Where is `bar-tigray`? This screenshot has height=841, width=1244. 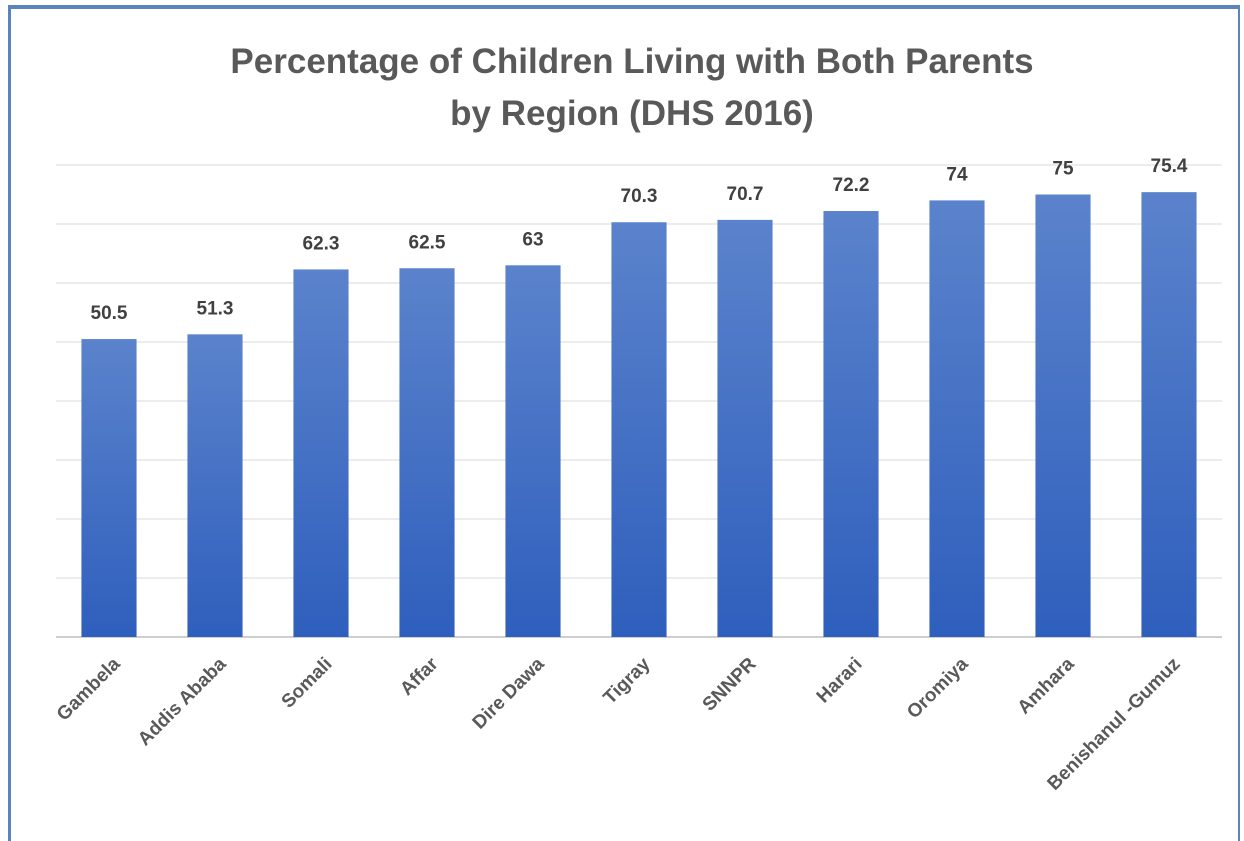
bar-tigray is located at coordinates (639, 430).